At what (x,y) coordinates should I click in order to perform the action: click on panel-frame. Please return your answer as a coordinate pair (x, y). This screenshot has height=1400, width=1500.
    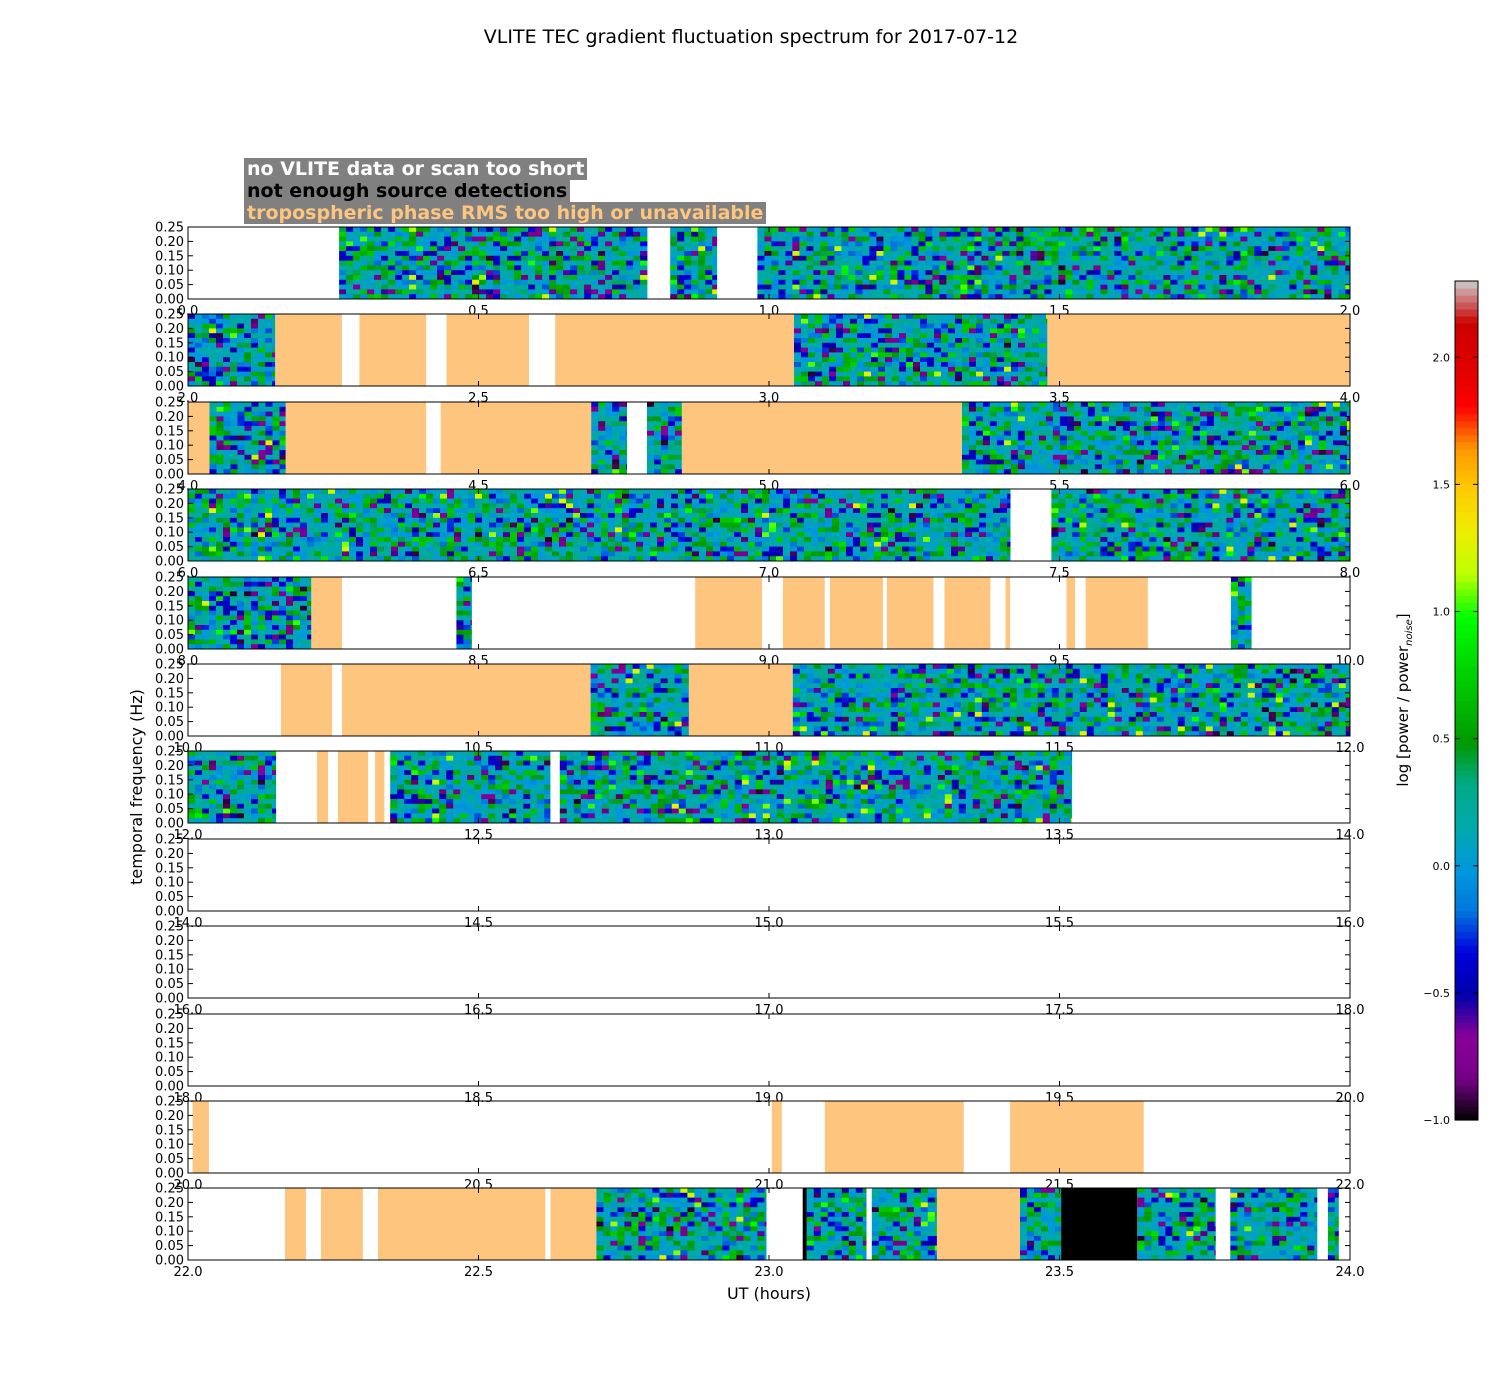
    Looking at the image, I should click on (769, 962).